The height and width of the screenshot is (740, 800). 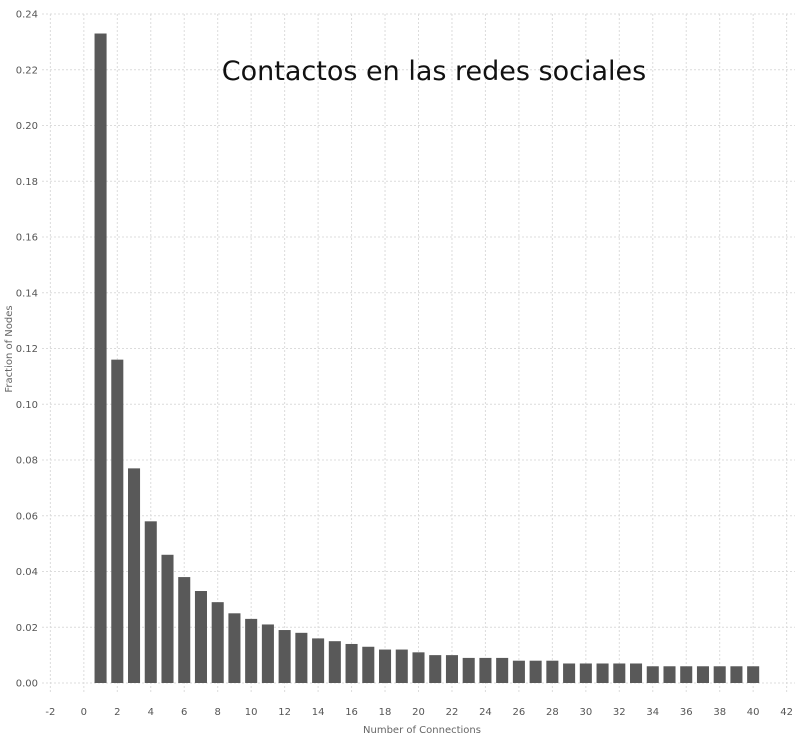 I want to click on y-tick-label: 0.18, so click(x=27, y=182).